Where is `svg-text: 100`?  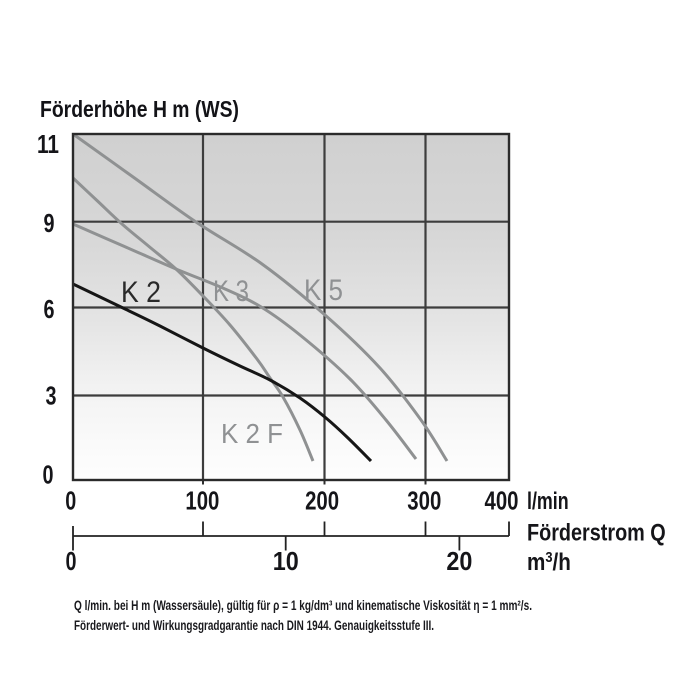
svg-text: 100 is located at coordinates (202, 500).